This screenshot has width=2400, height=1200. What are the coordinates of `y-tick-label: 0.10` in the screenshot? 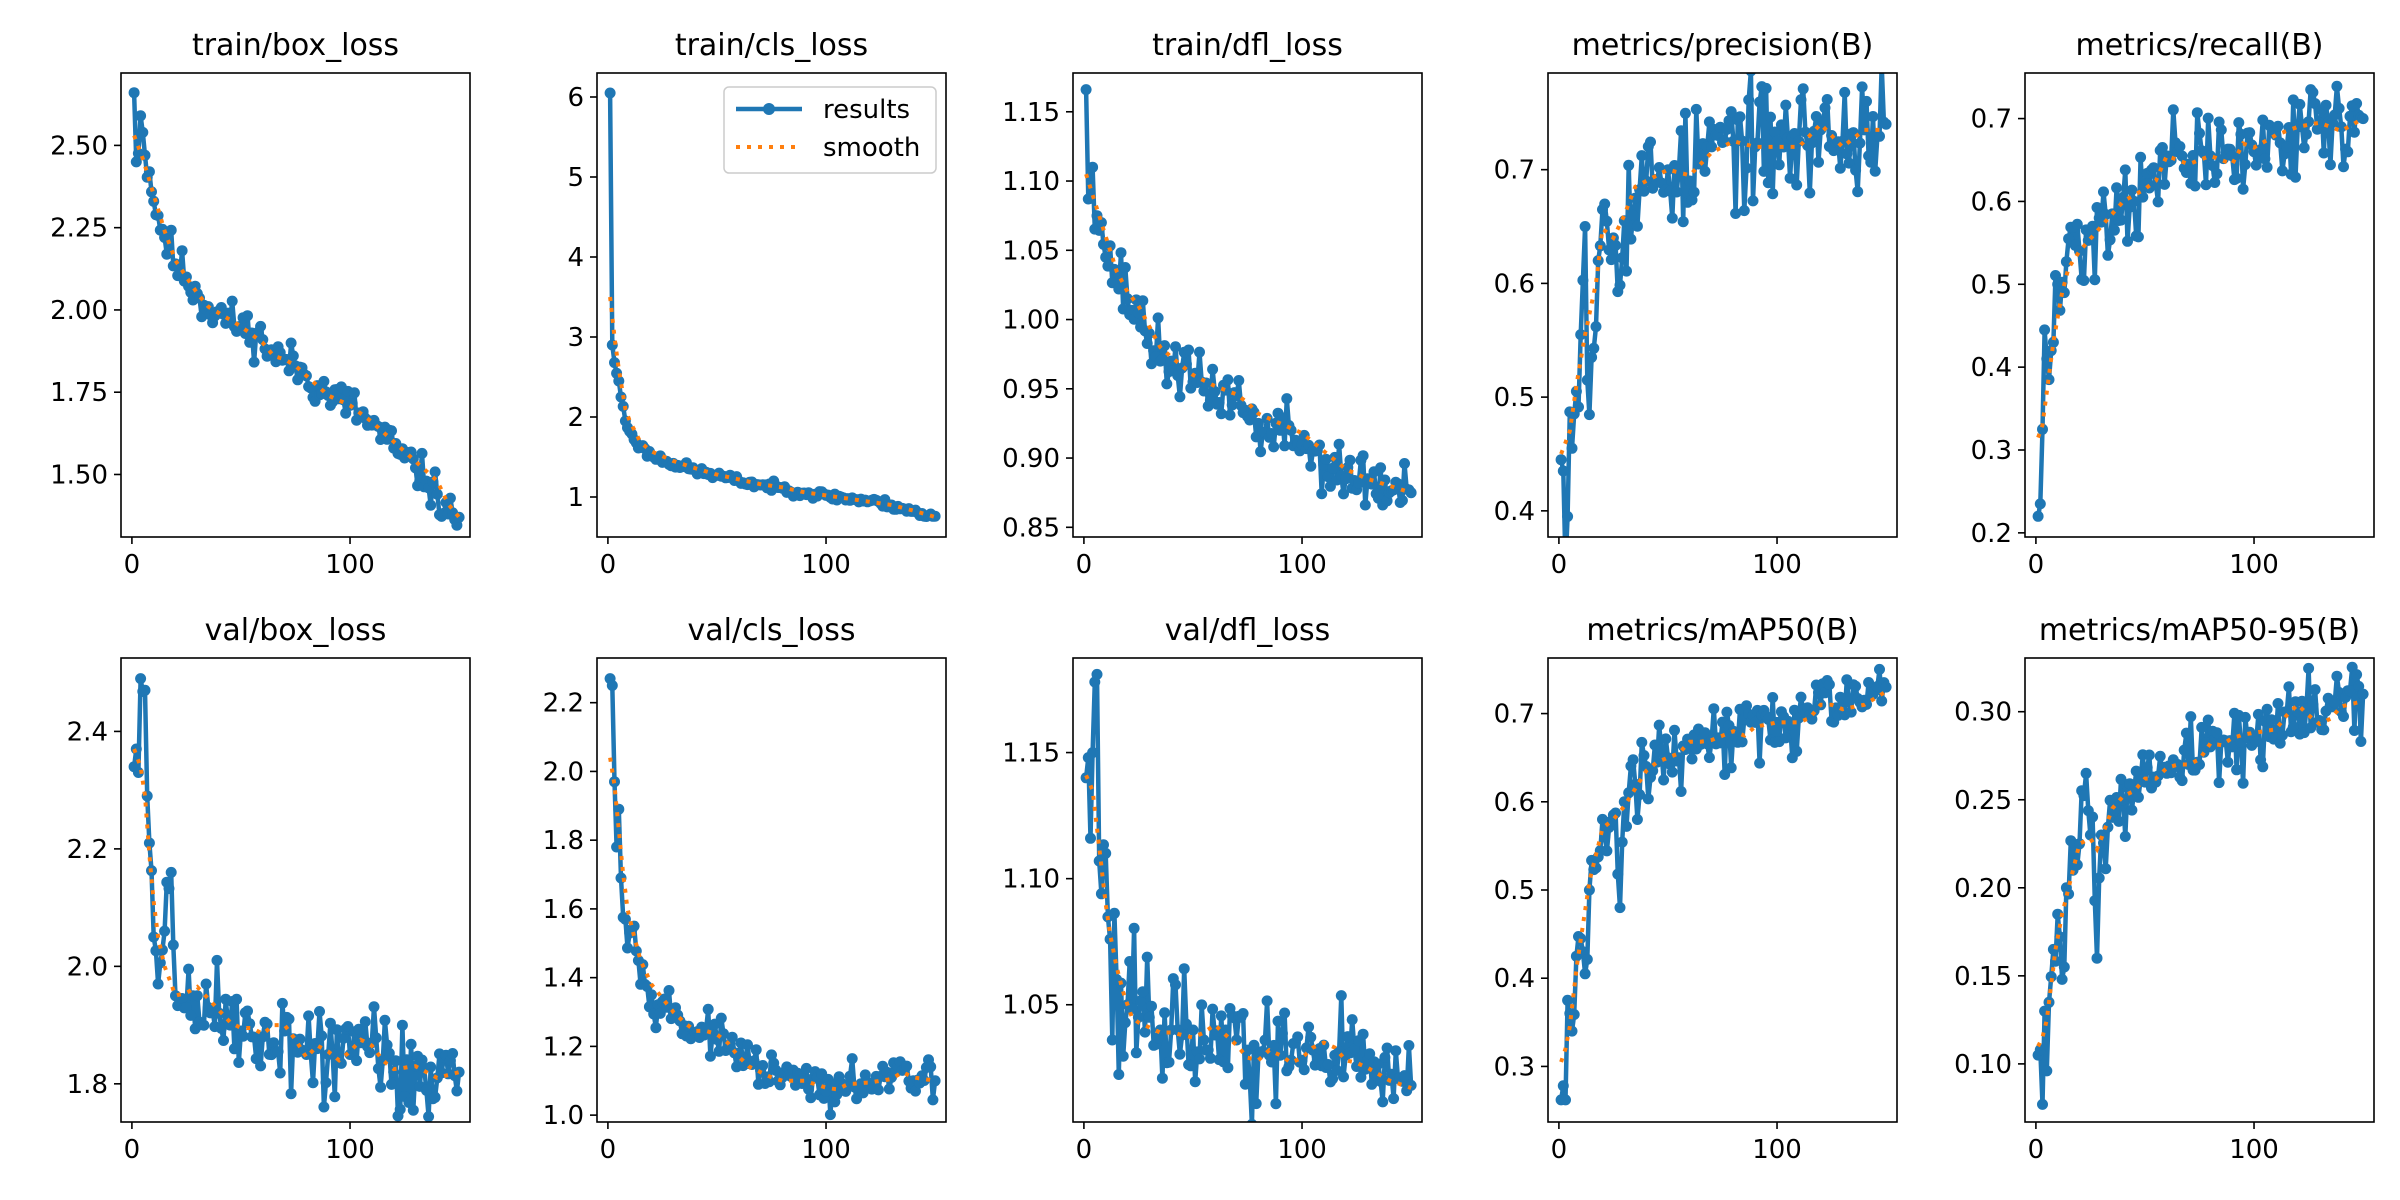 It's located at (1983, 1065).